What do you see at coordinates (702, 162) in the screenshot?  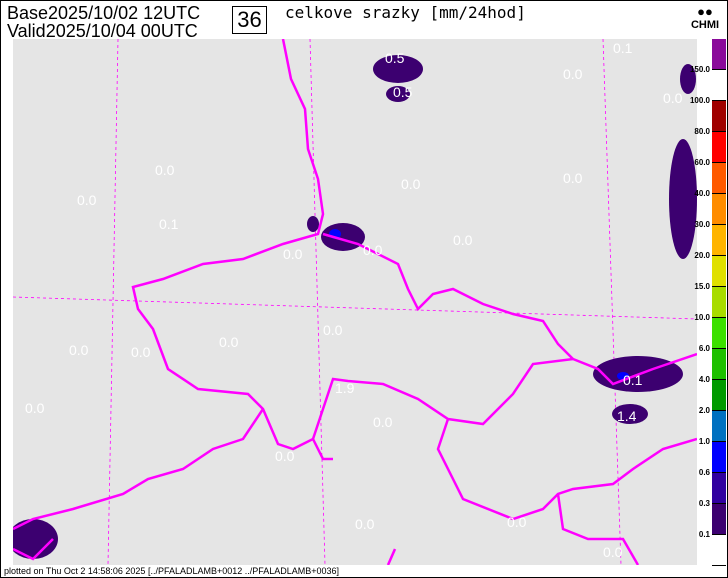 I see `legend-label: 60.0` at bounding box center [702, 162].